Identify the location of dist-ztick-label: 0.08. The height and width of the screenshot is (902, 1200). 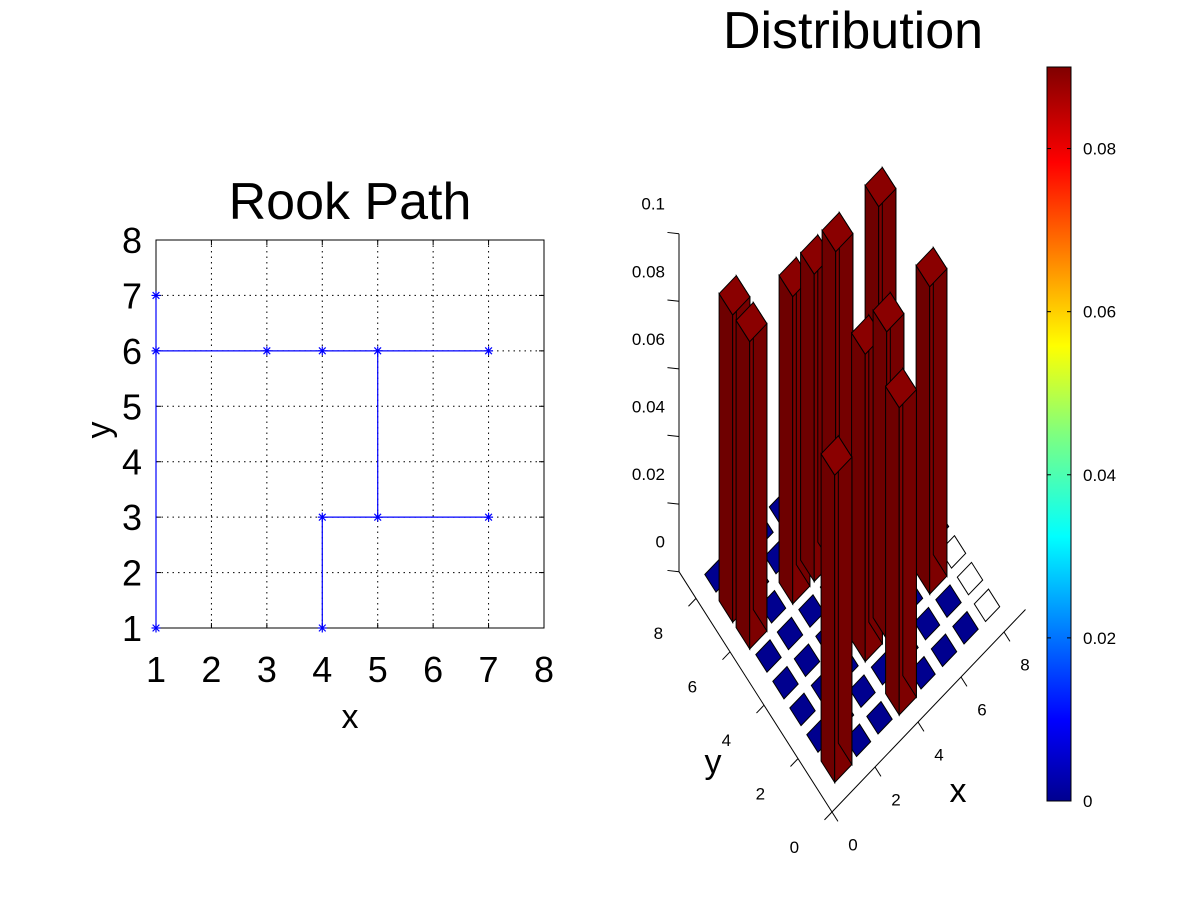
(648, 271).